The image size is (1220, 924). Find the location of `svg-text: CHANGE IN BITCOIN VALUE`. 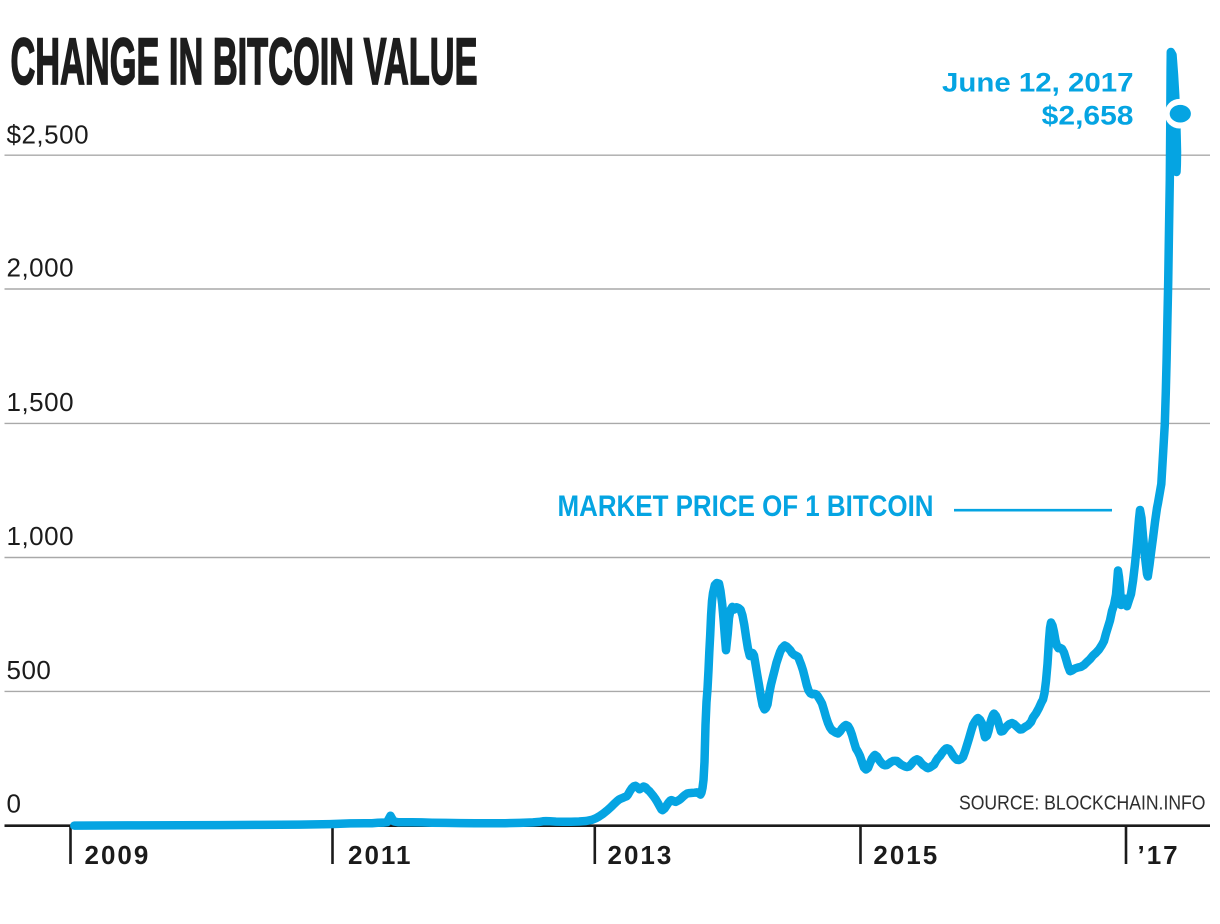

svg-text: CHANGE IN BITCOIN VALUE is located at coordinates (244, 61).